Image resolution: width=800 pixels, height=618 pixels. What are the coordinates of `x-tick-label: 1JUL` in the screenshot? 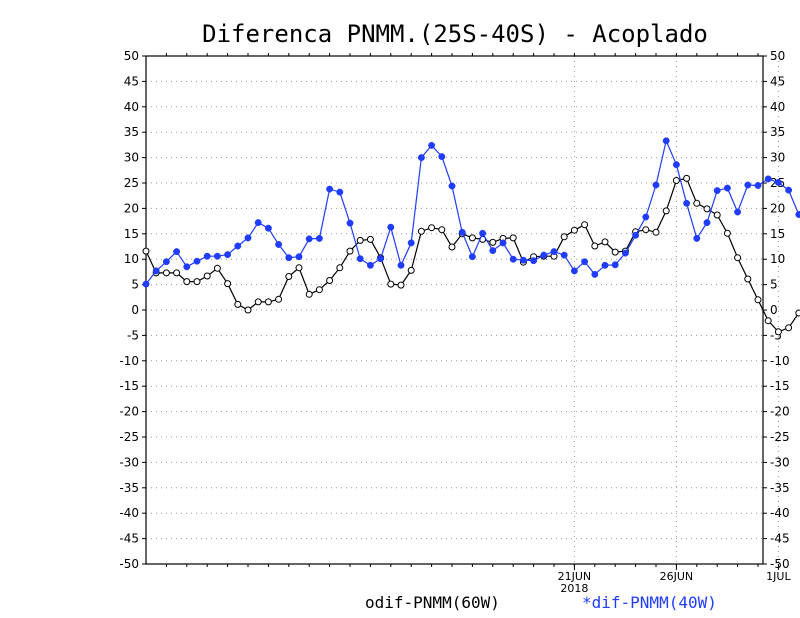 It's located at (778, 576).